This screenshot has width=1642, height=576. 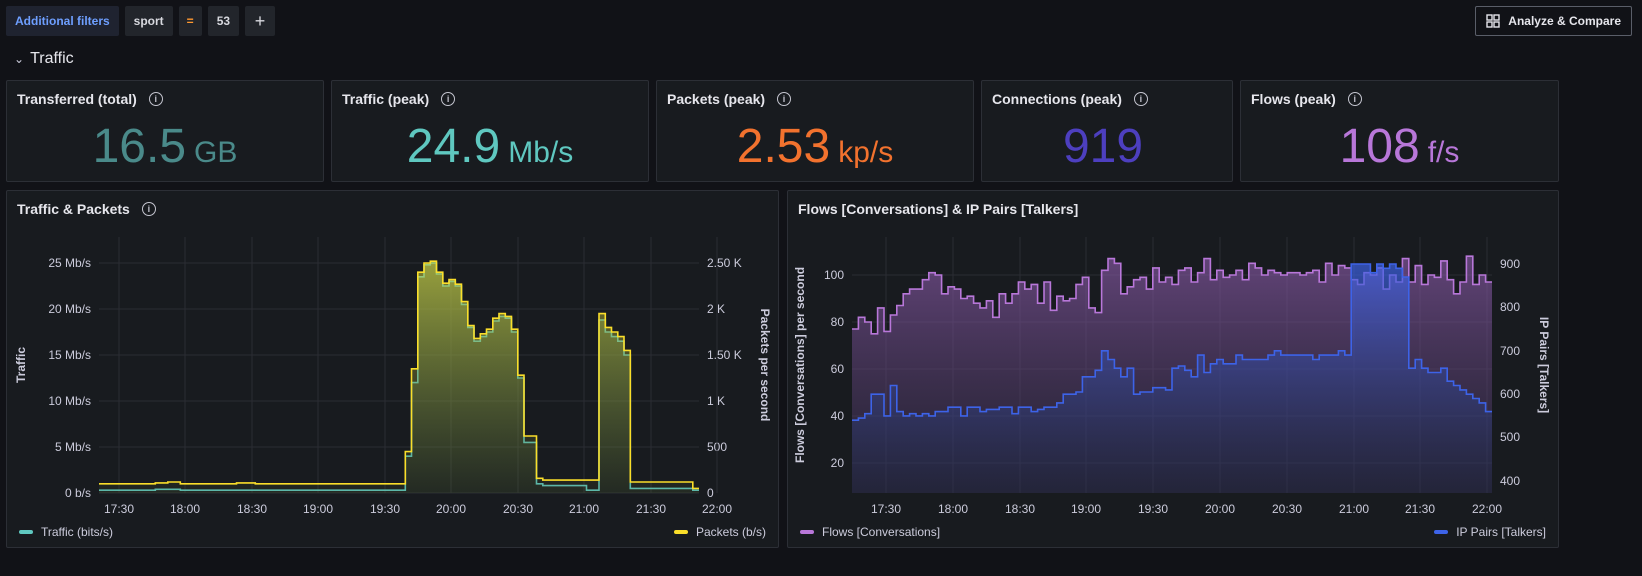 What do you see at coordinates (73, 209) in the screenshot?
I see `panel-title: Traffic & Packets` at bounding box center [73, 209].